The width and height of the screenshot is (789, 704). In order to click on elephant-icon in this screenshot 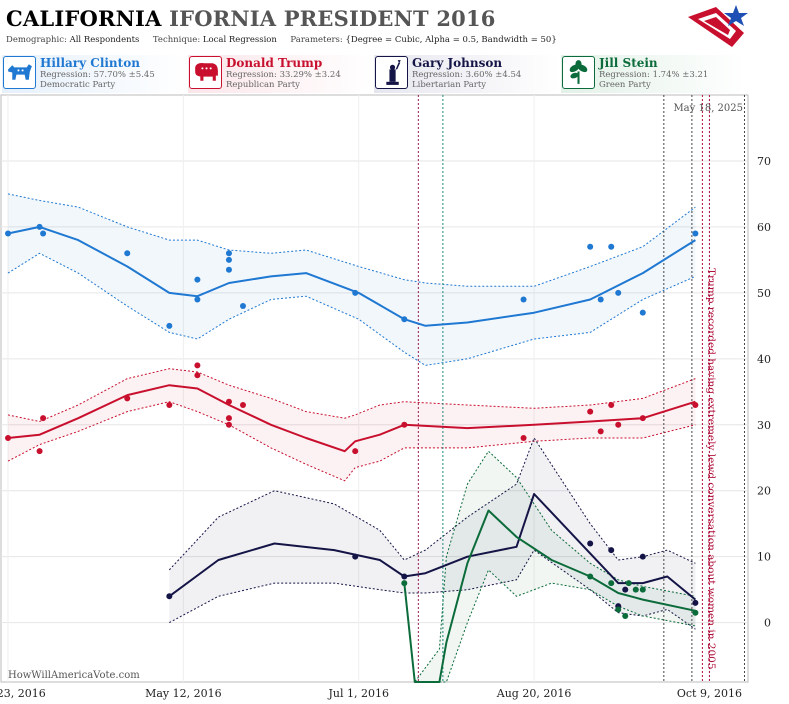, I will do `click(205, 72)`.